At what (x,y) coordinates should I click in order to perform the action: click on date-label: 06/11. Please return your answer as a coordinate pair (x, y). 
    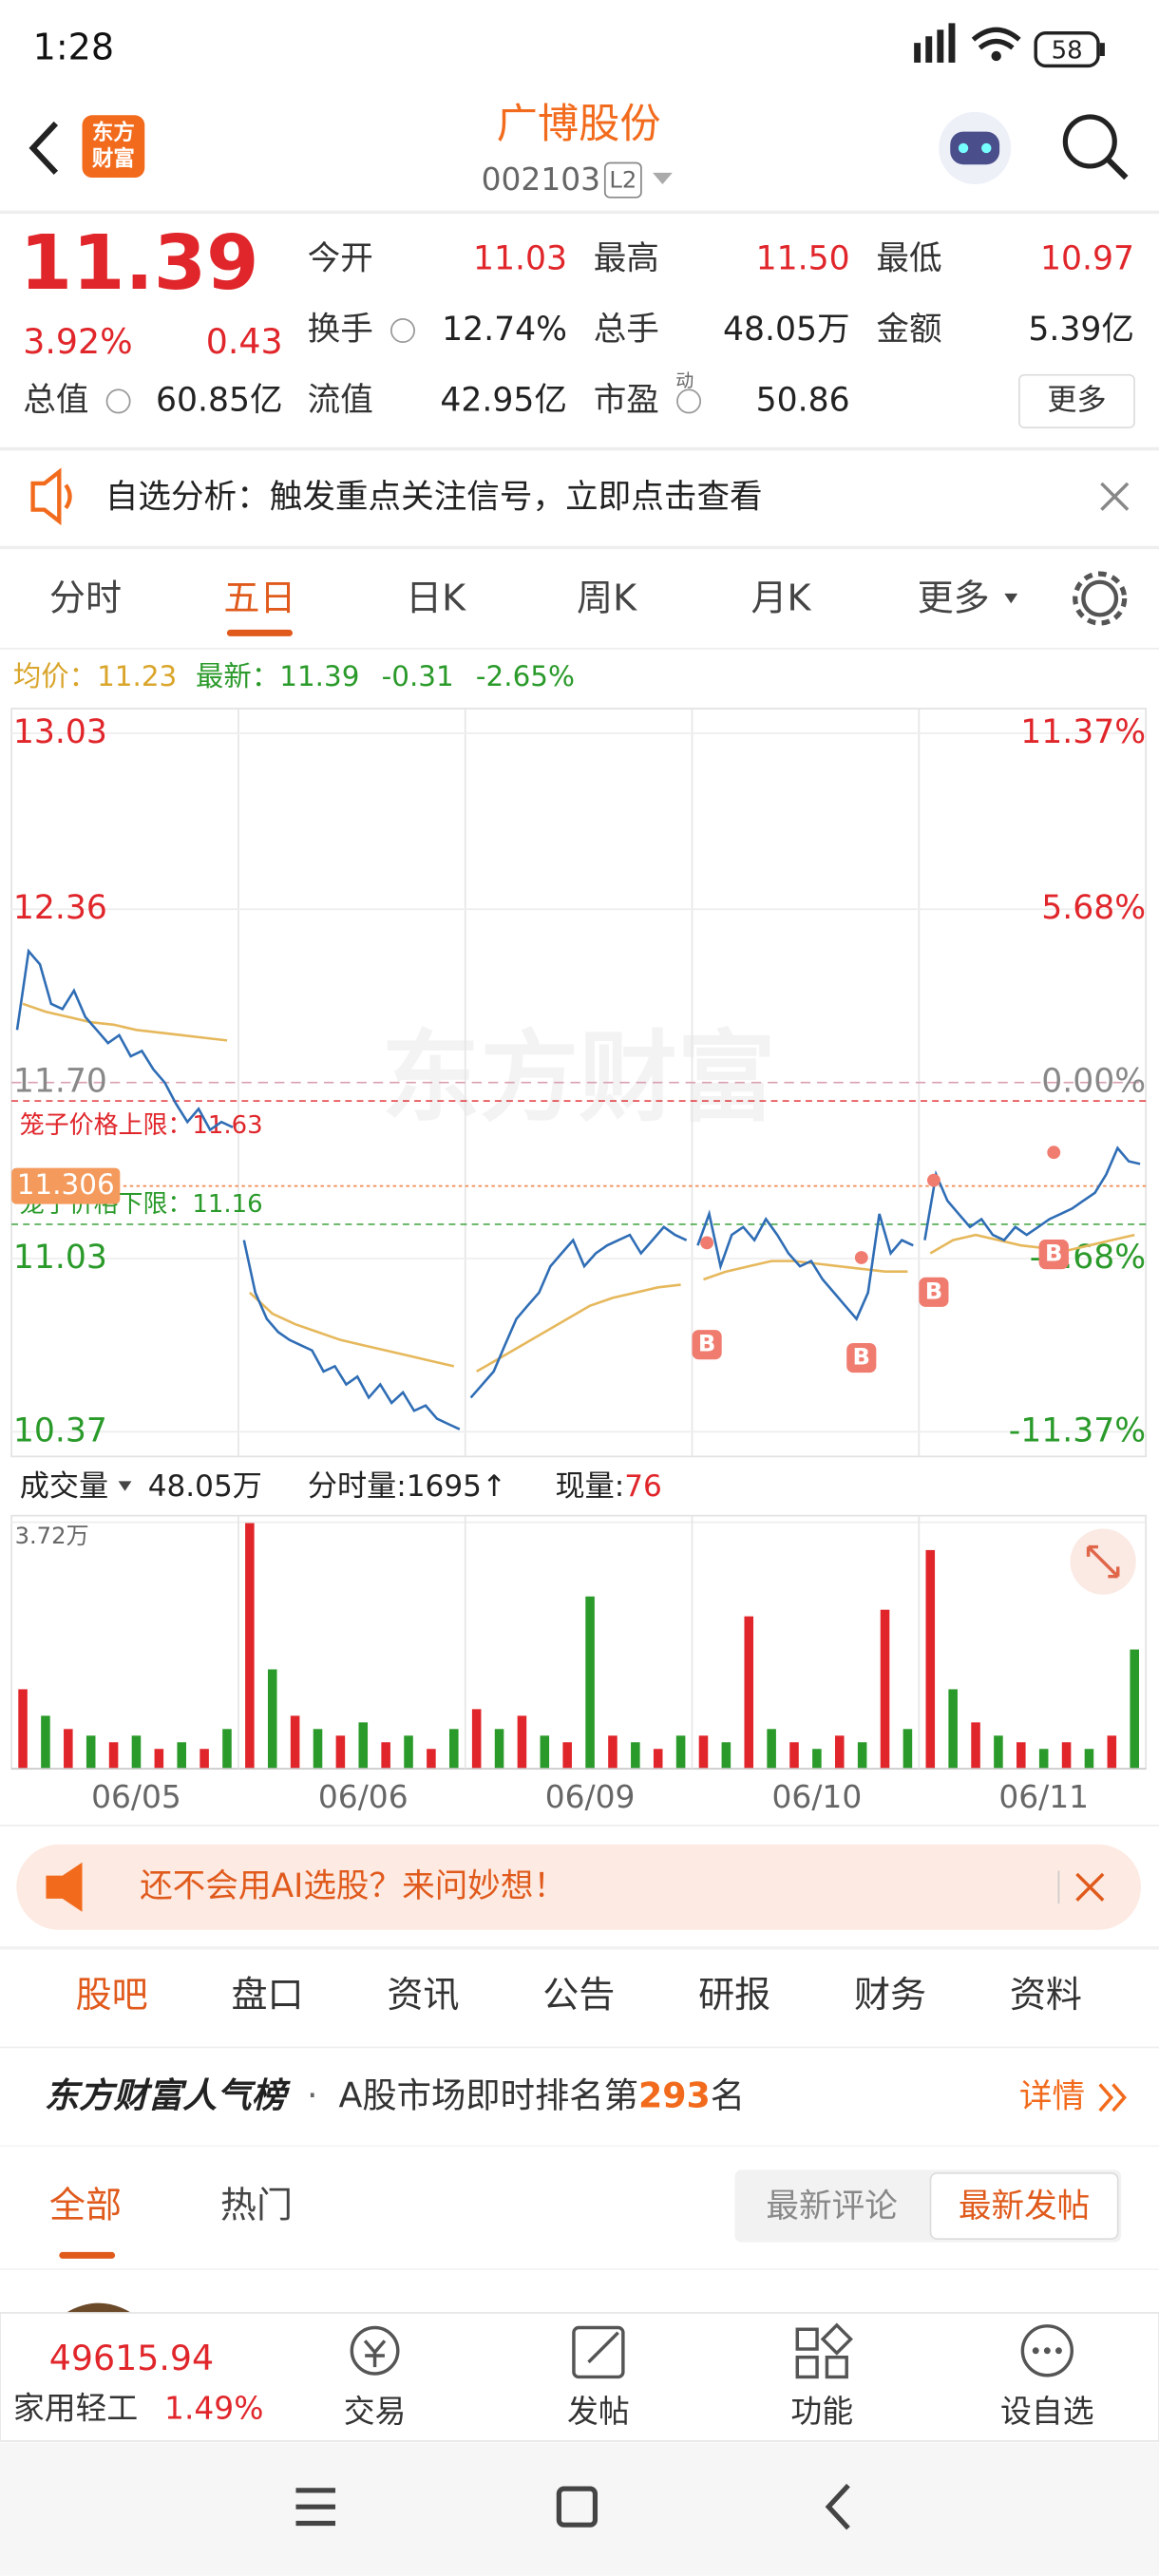
    Looking at the image, I should click on (1043, 1796).